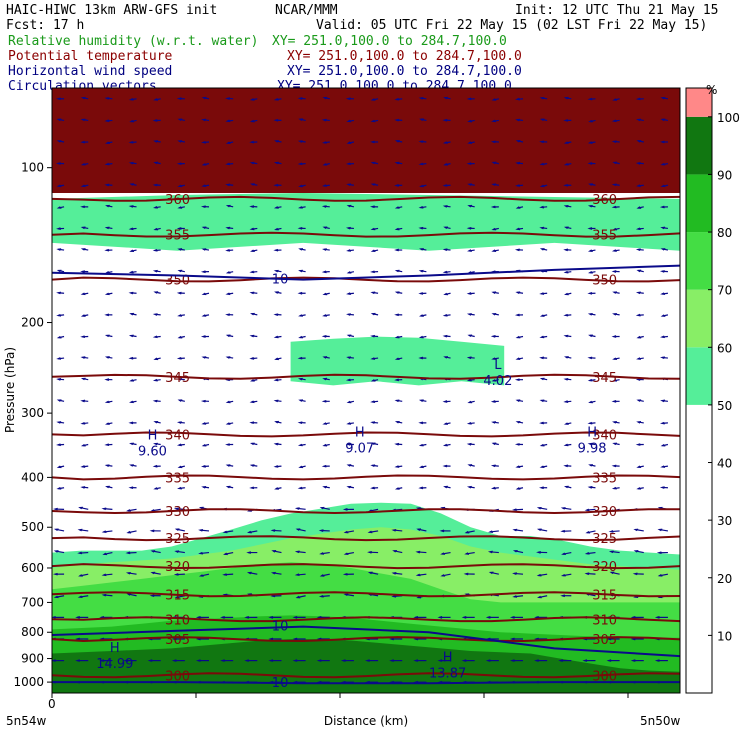 The height and width of the screenshot is (740, 740). I want to click on field-xy-wind: XY= 251.0,100.0 to 284.7,100.0, so click(404, 71).